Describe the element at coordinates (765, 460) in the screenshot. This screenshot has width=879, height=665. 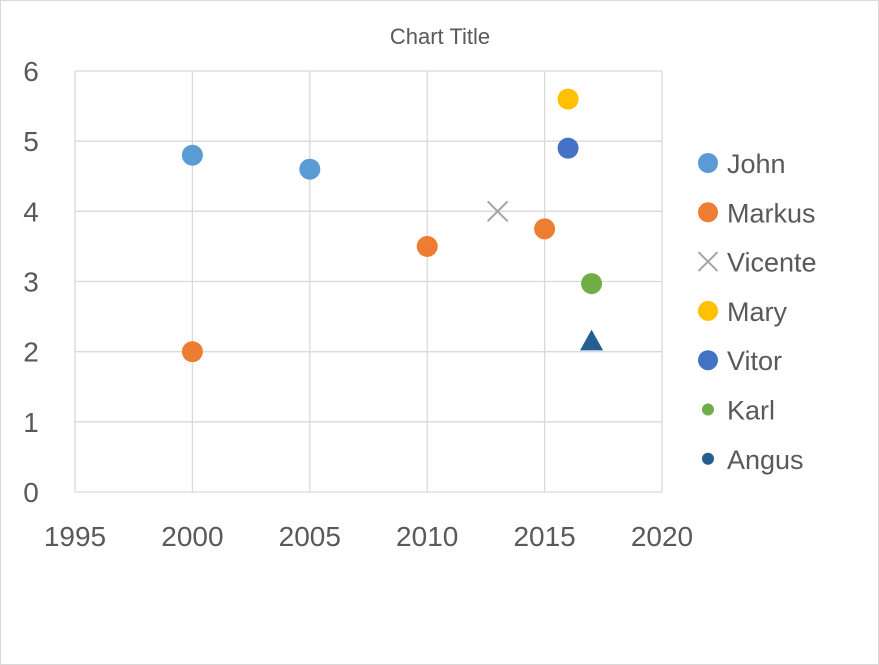
I see `legend-label-angus: Angus` at that location.